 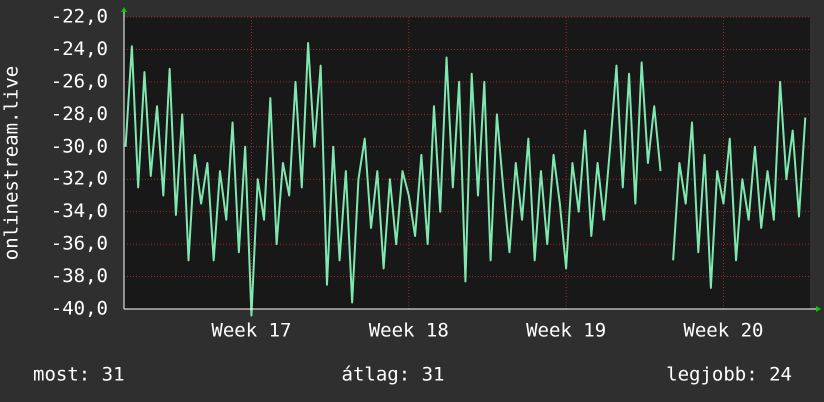 What do you see at coordinates (79, 309) in the screenshot?
I see `y-tick-label: -40,0` at bounding box center [79, 309].